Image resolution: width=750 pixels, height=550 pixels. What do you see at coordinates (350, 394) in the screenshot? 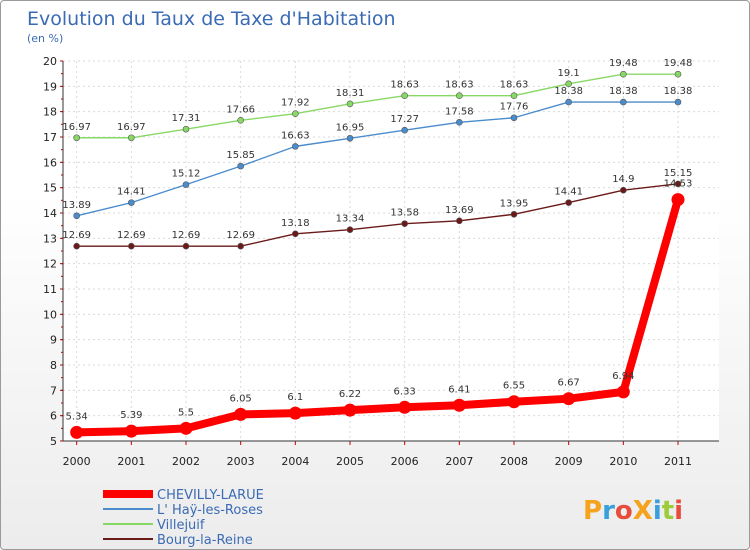
I see `data-label: 6.22` at bounding box center [350, 394].